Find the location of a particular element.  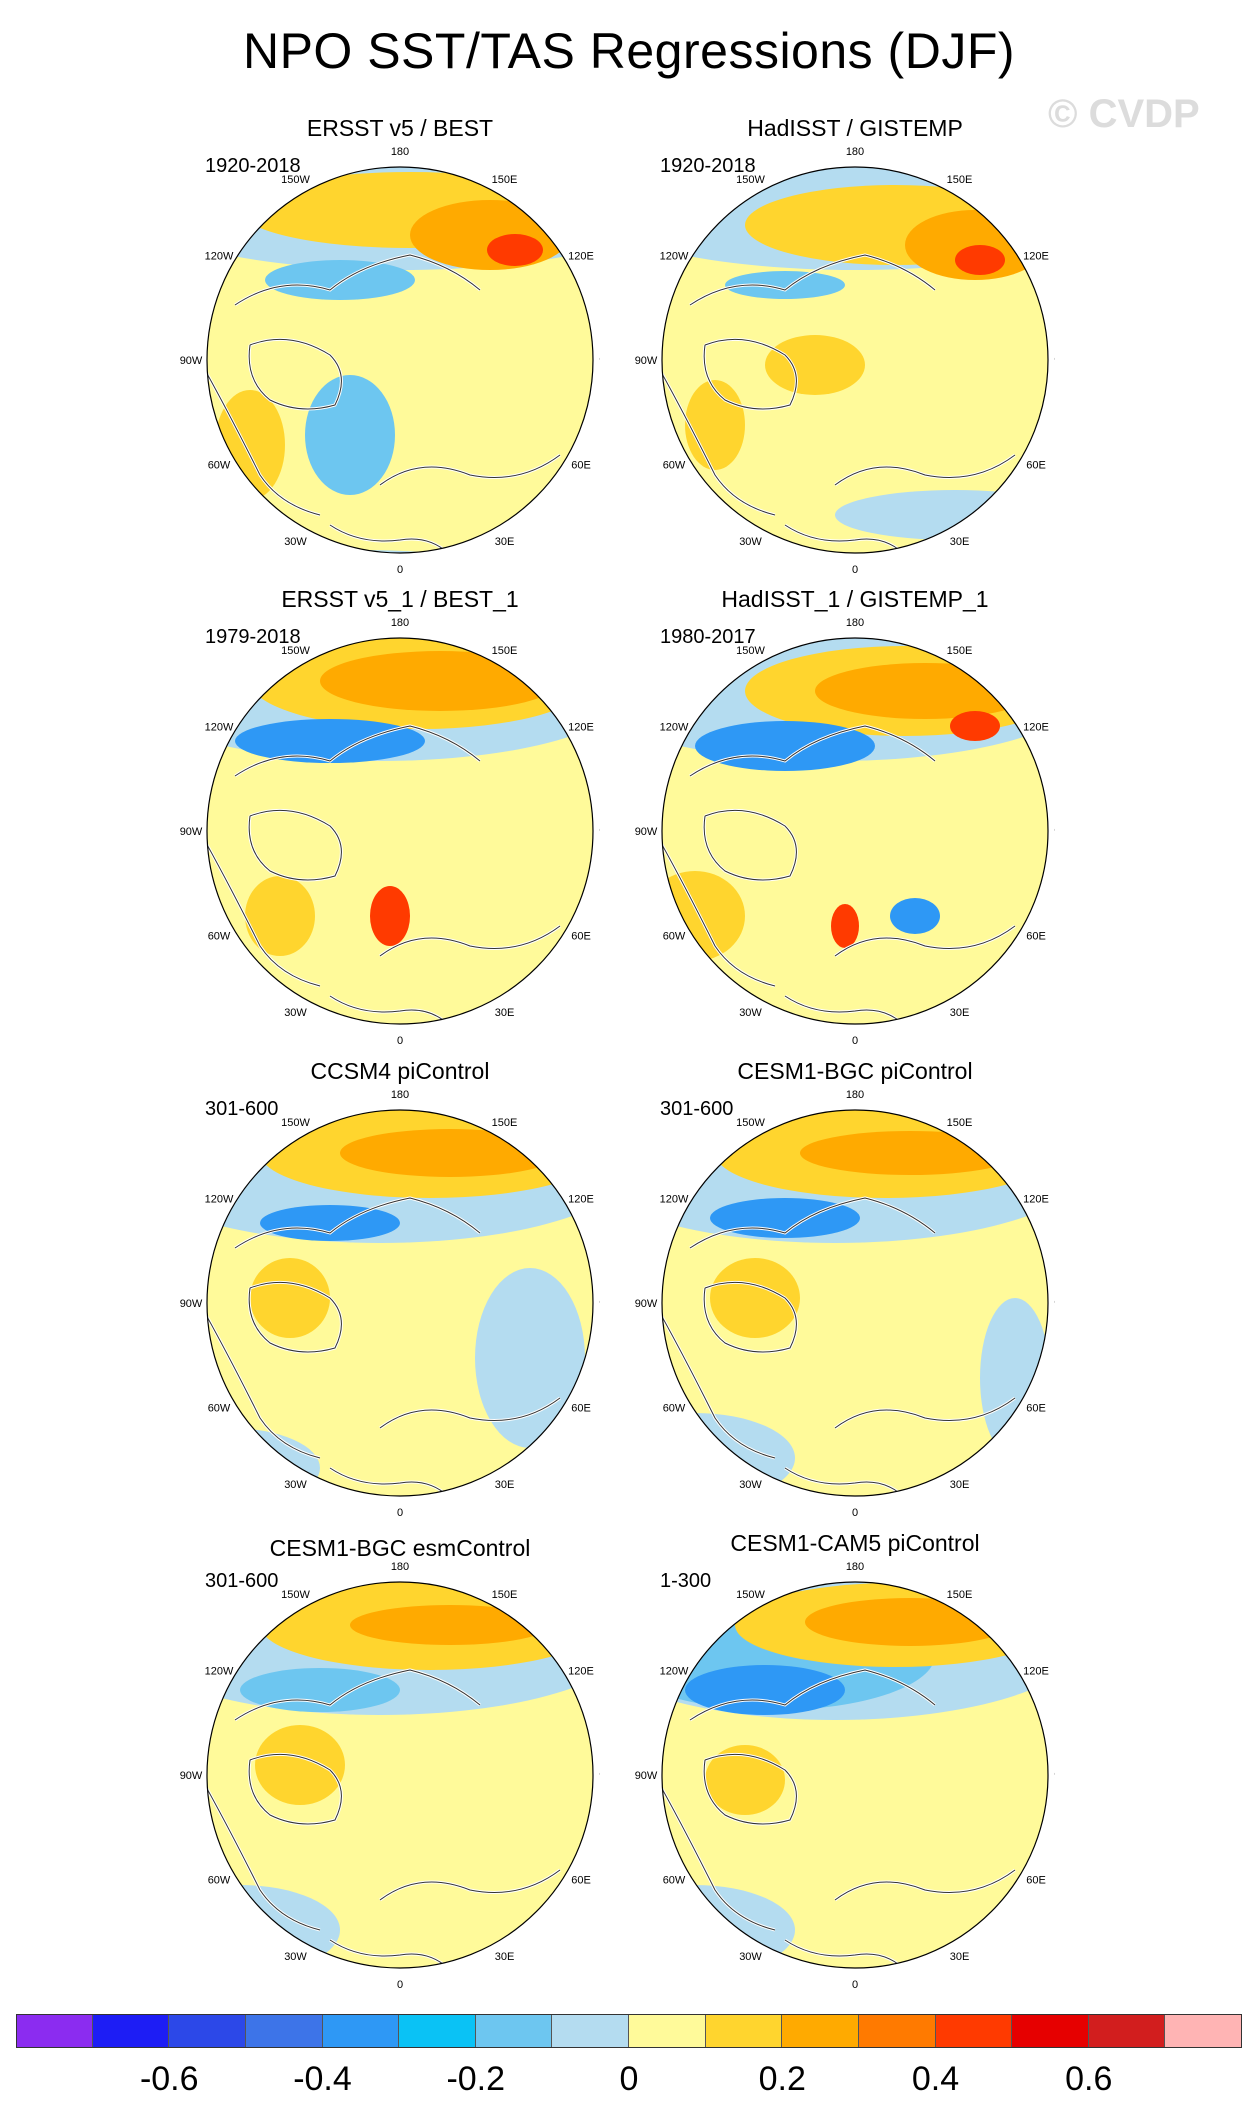

colorbar is located at coordinates (629, 2031).